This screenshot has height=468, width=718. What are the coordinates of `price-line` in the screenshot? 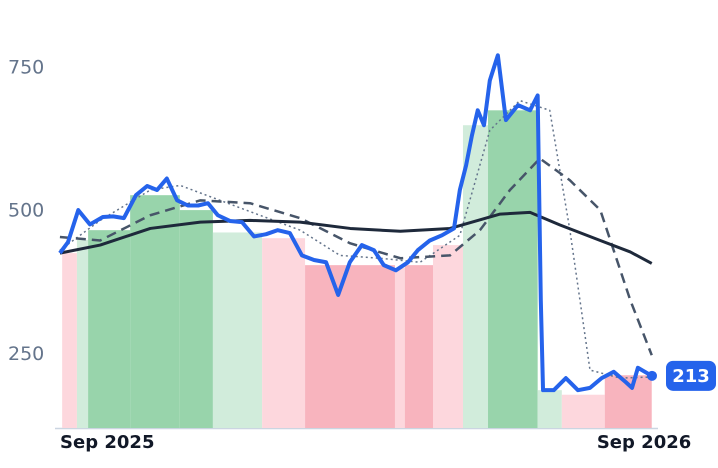 It's located at (356, 237).